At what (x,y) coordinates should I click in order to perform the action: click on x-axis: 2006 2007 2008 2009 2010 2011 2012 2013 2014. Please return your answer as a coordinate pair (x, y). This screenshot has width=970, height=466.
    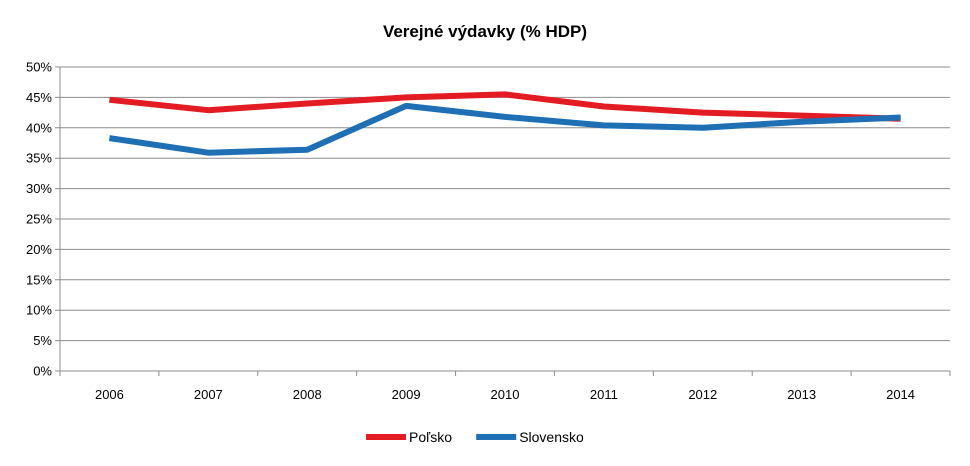
    Looking at the image, I should click on (505, 386).